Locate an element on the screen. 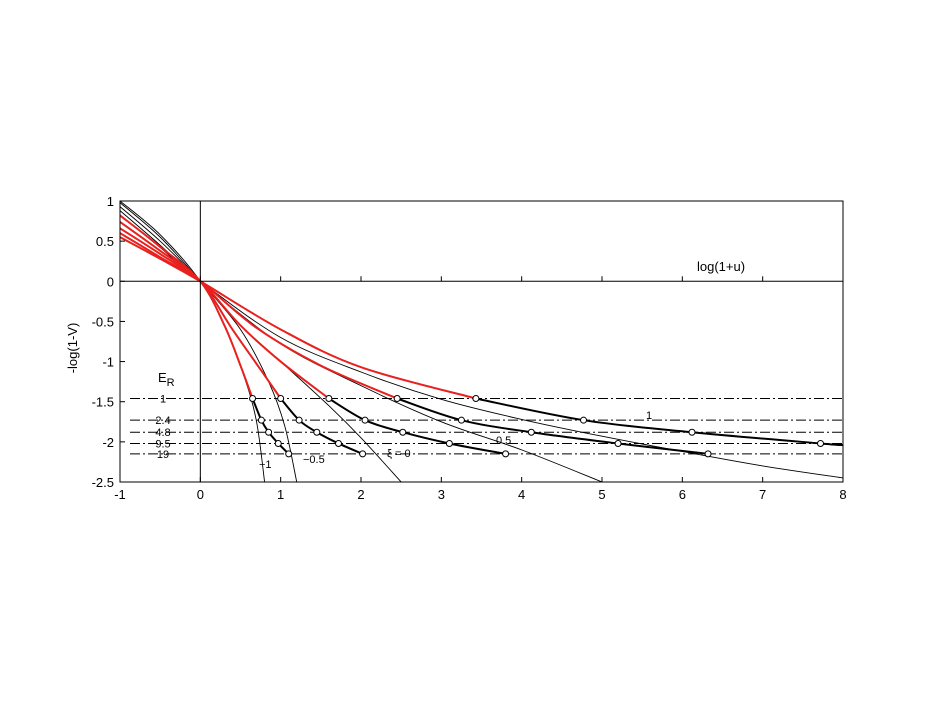 The image size is (932, 709). x-tick-label-8: 7 is located at coordinates (762, 494).